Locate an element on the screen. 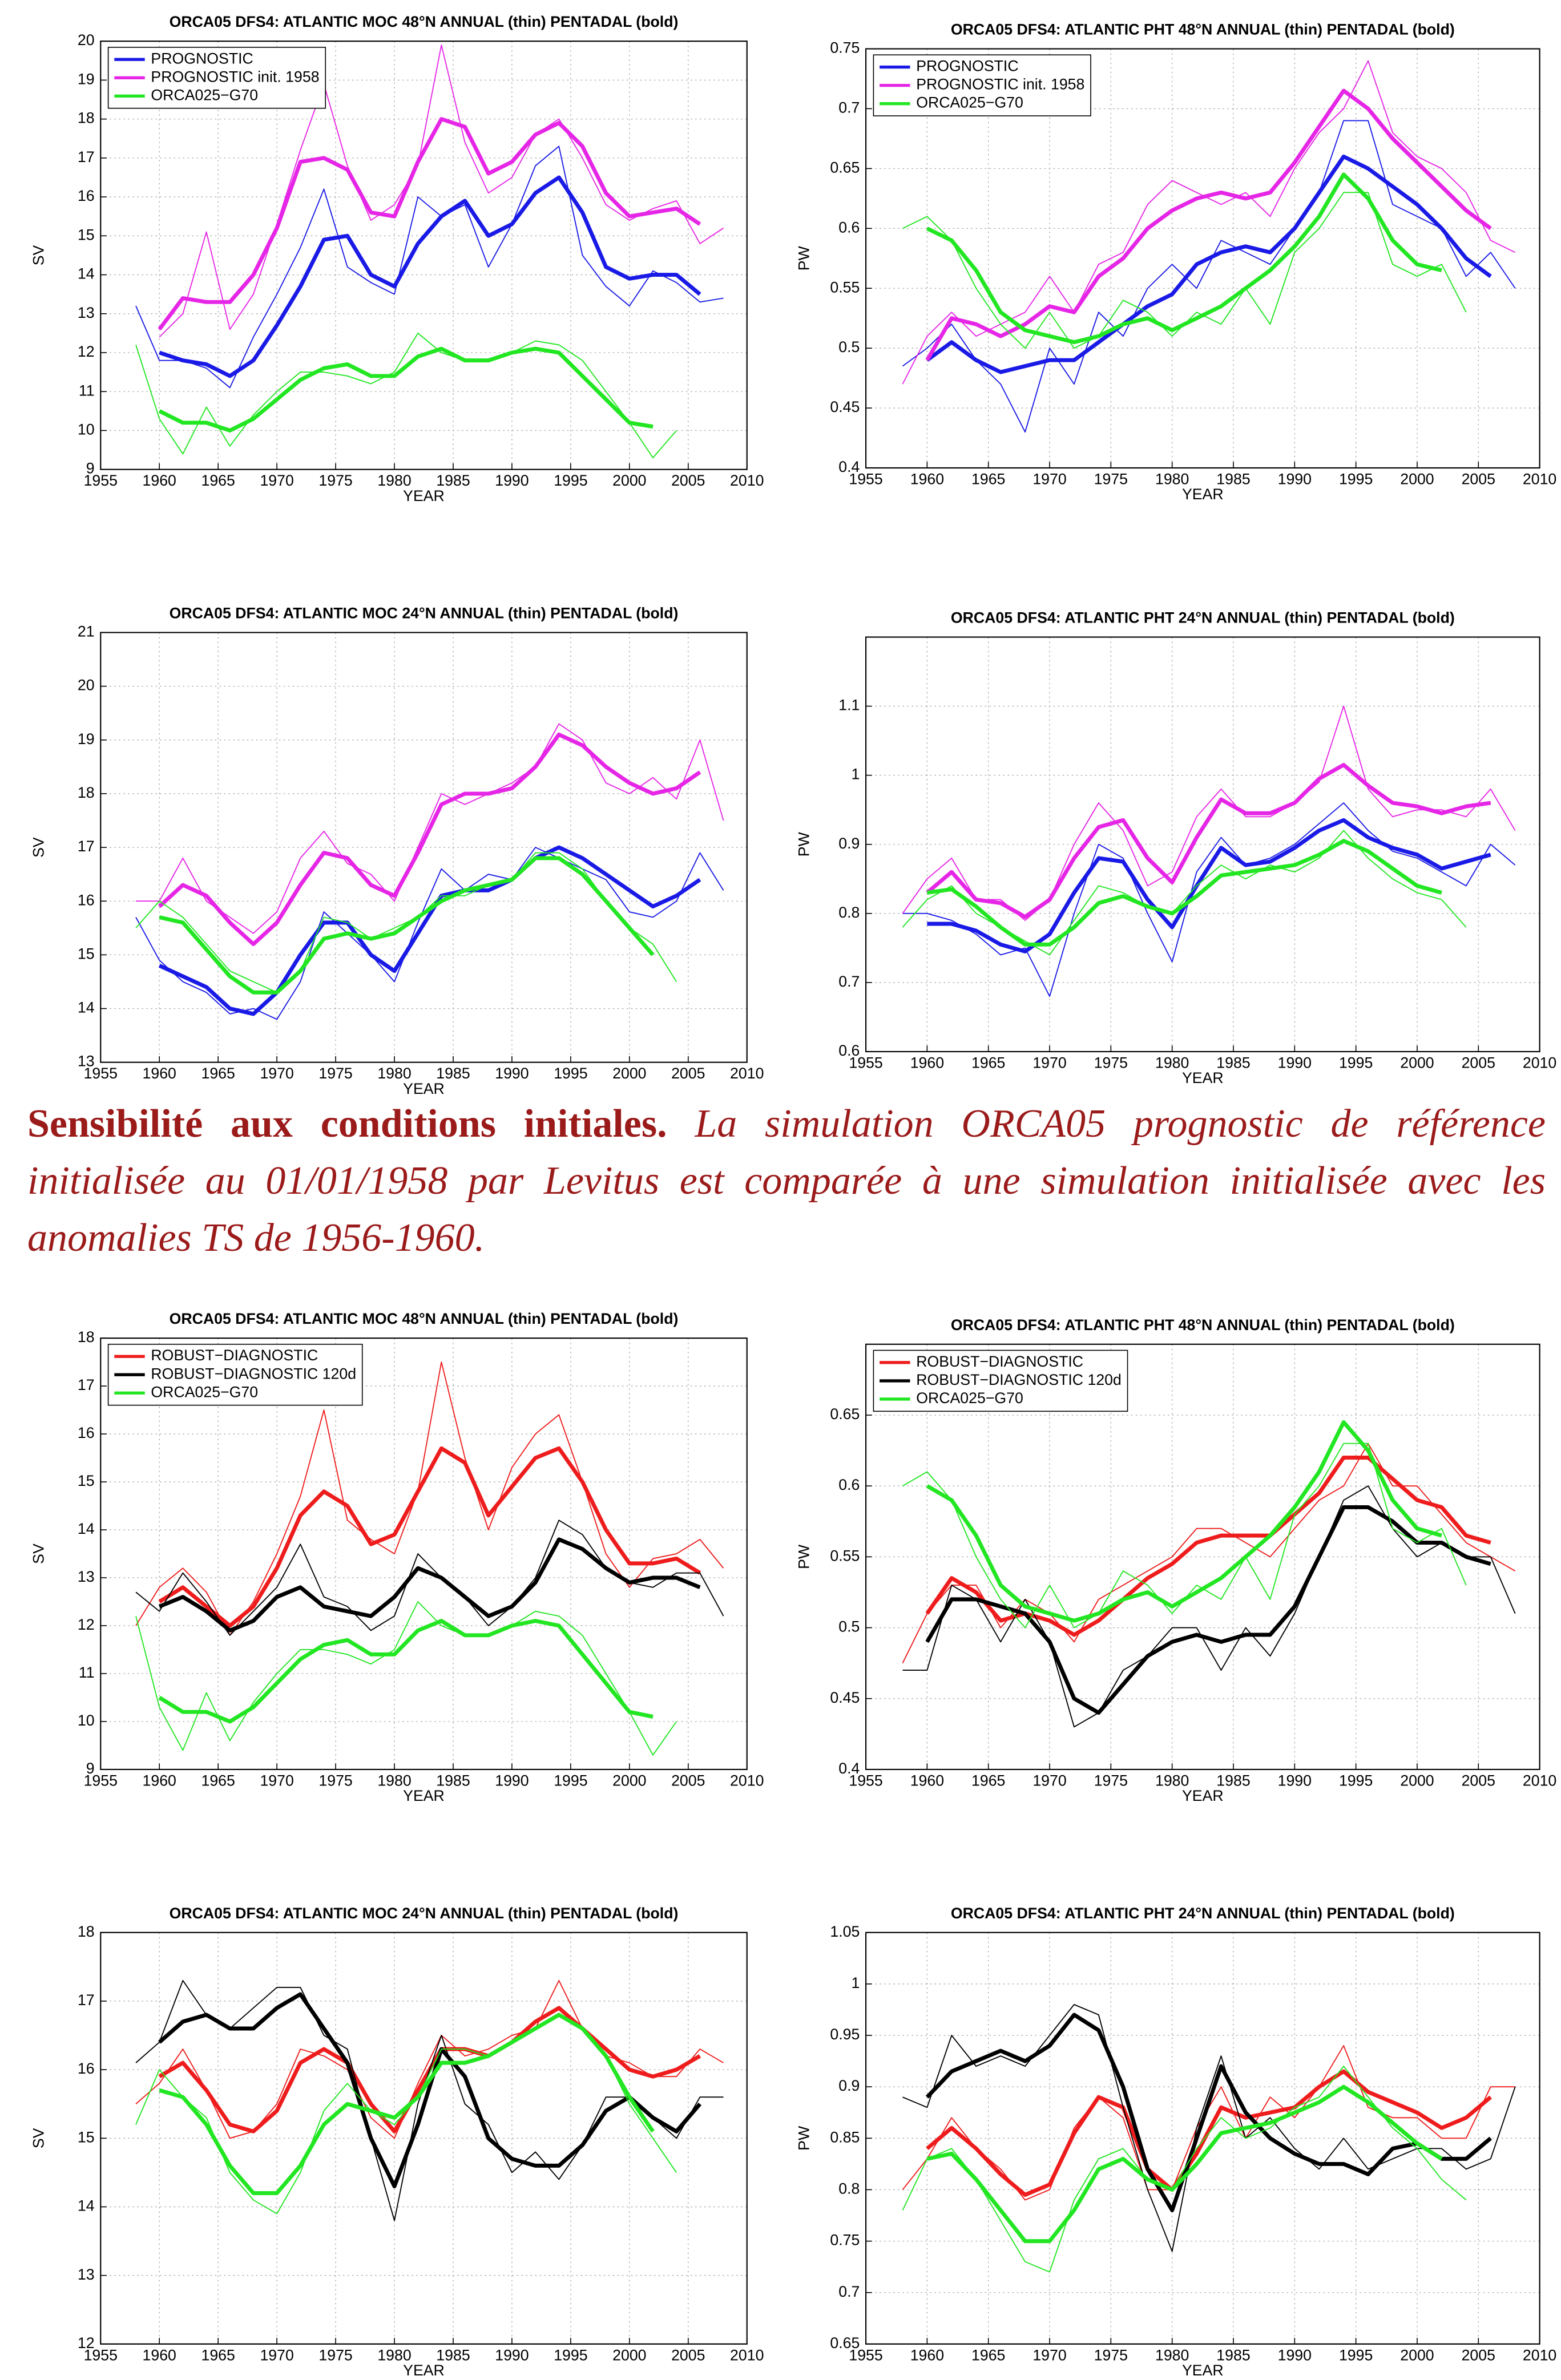  legend-box is located at coordinates (1000, 1380).